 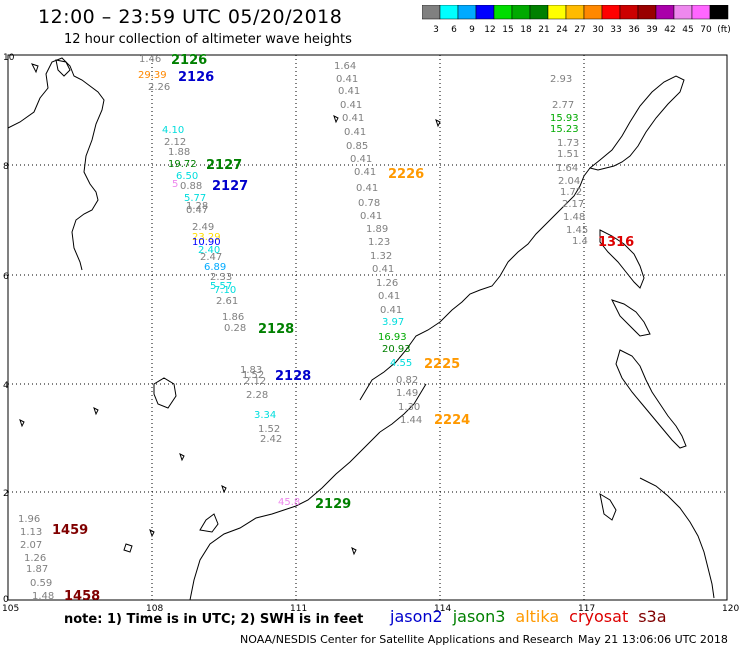 What do you see at coordinates (173, 130) in the screenshot?
I see `wave-height-value: 4.10` at bounding box center [173, 130].